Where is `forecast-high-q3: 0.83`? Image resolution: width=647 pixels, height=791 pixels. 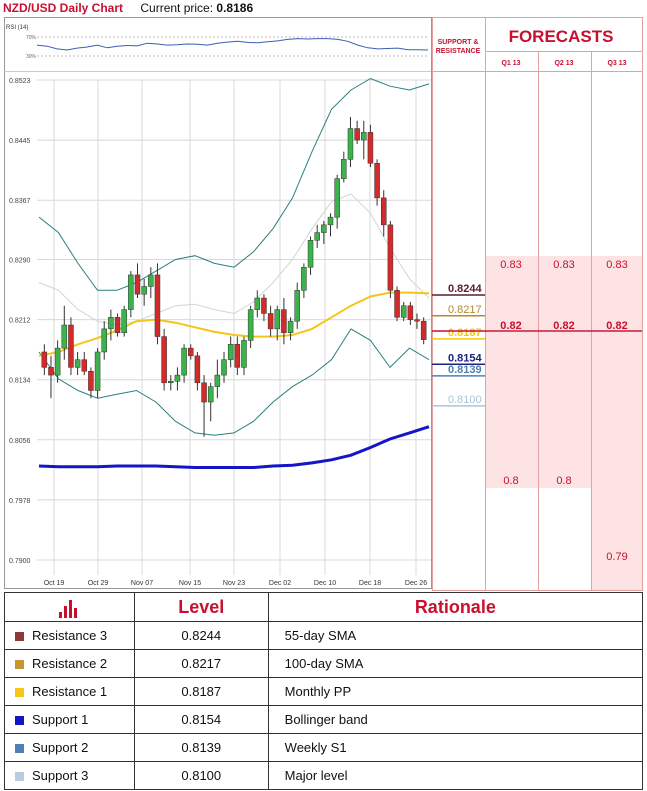
forecast-high-q3: 0.83 is located at coordinates (616, 265).